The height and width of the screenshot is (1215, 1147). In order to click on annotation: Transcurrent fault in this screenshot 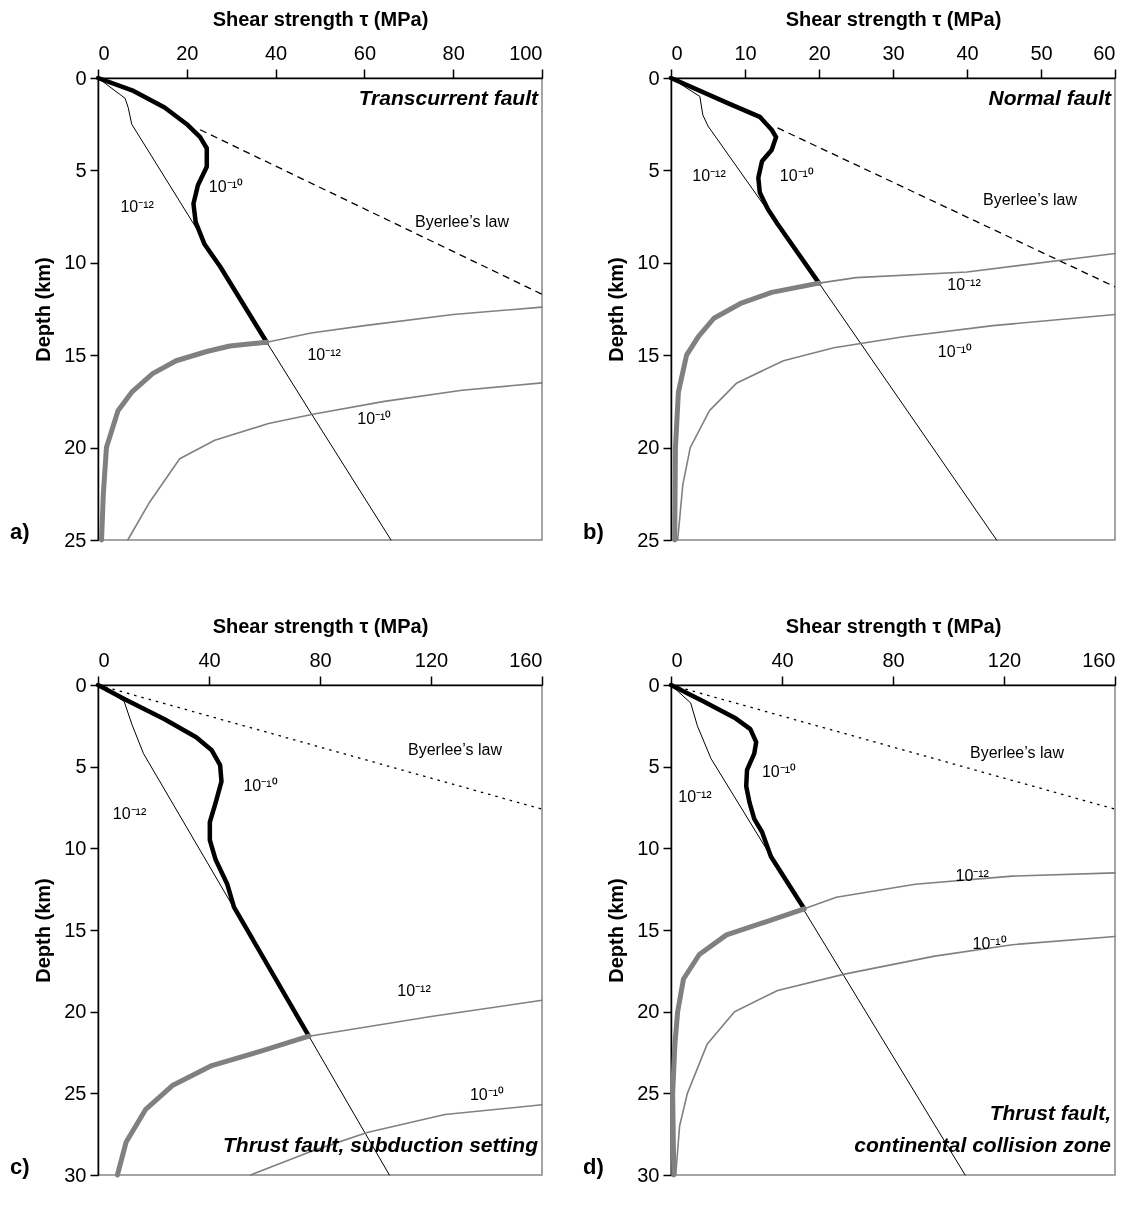, I will do `click(448, 97)`.